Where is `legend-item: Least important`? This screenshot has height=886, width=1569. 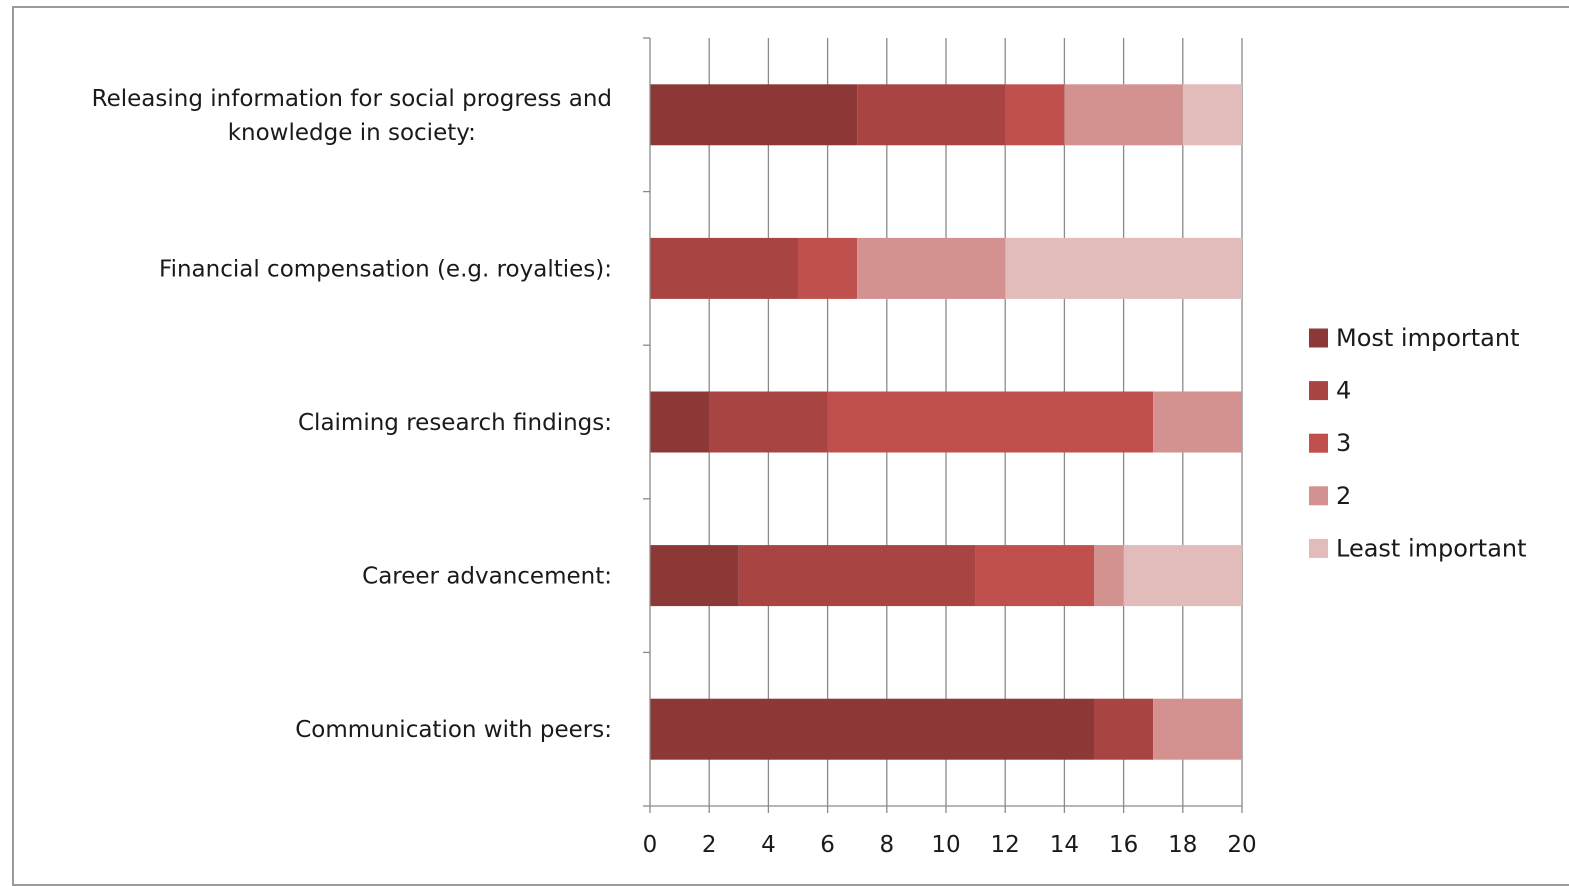 legend-item: Least important is located at coordinates (1418, 548).